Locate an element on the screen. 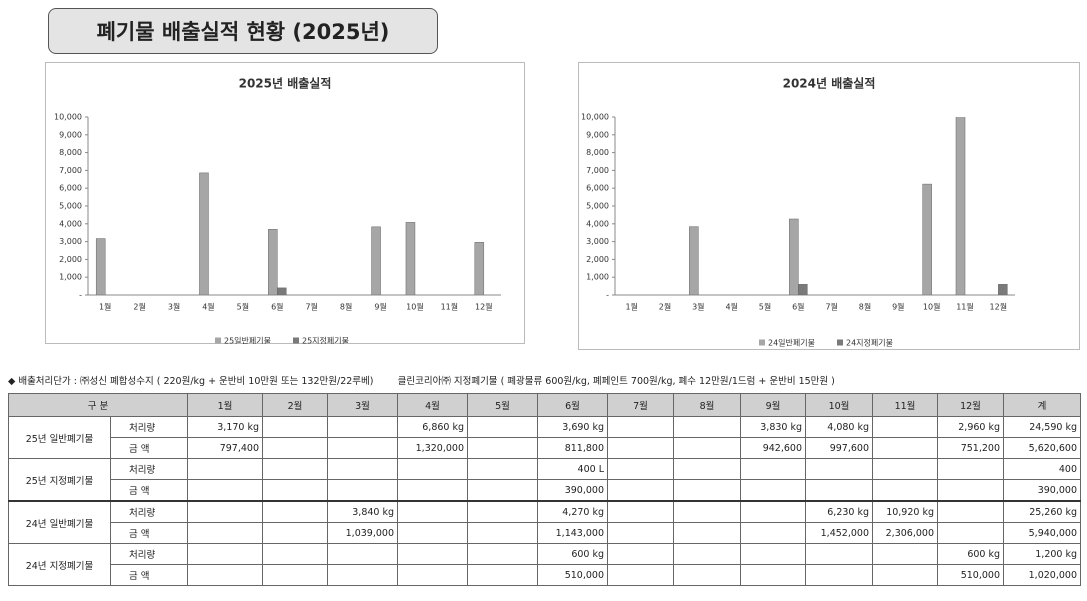 The image size is (1087, 601). value-cell: 751,200 is located at coordinates (970, 448).